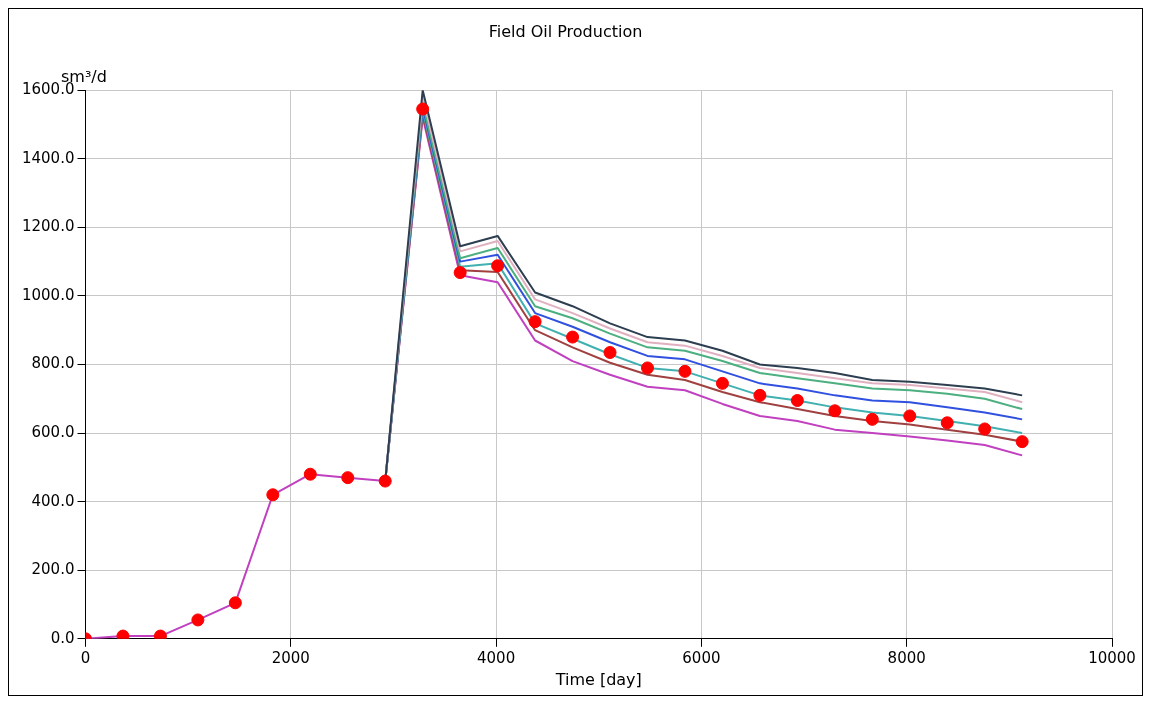 This screenshot has height=704, width=1151. Describe the element at coordinates (48, 157) in the screenshot. I see `y-tick-label: 1400.0` at that location.